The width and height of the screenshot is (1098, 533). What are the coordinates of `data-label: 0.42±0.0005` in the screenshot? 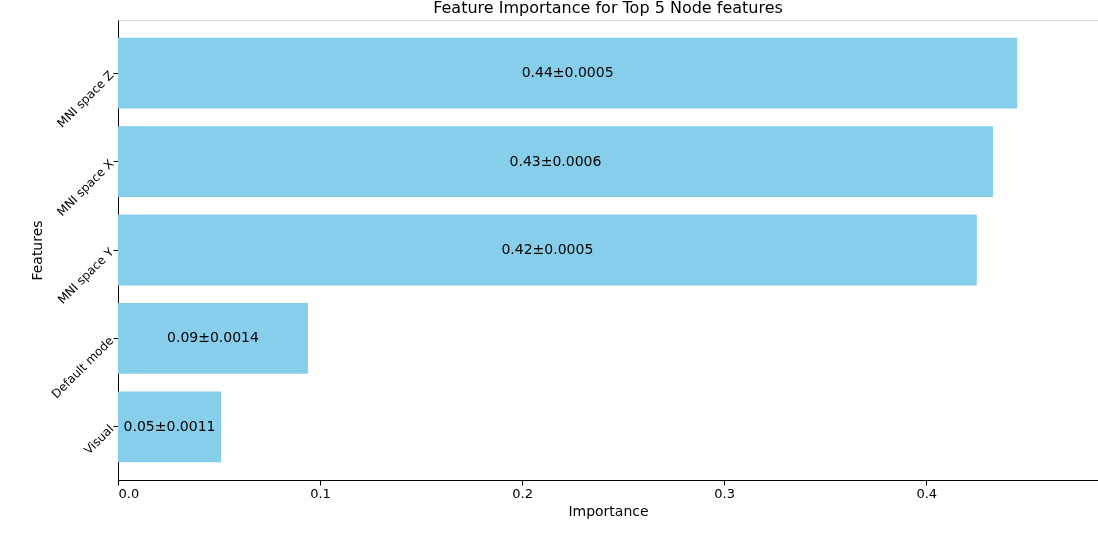 It's located at (547, 249).